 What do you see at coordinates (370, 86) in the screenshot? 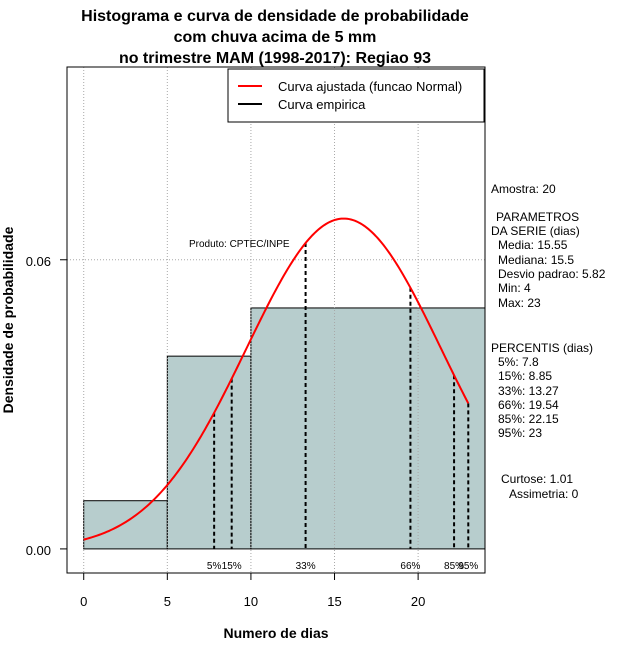
I see `legend-label-0: Curva ajustada (funcao Normal)` at bounding box center [370, 86].